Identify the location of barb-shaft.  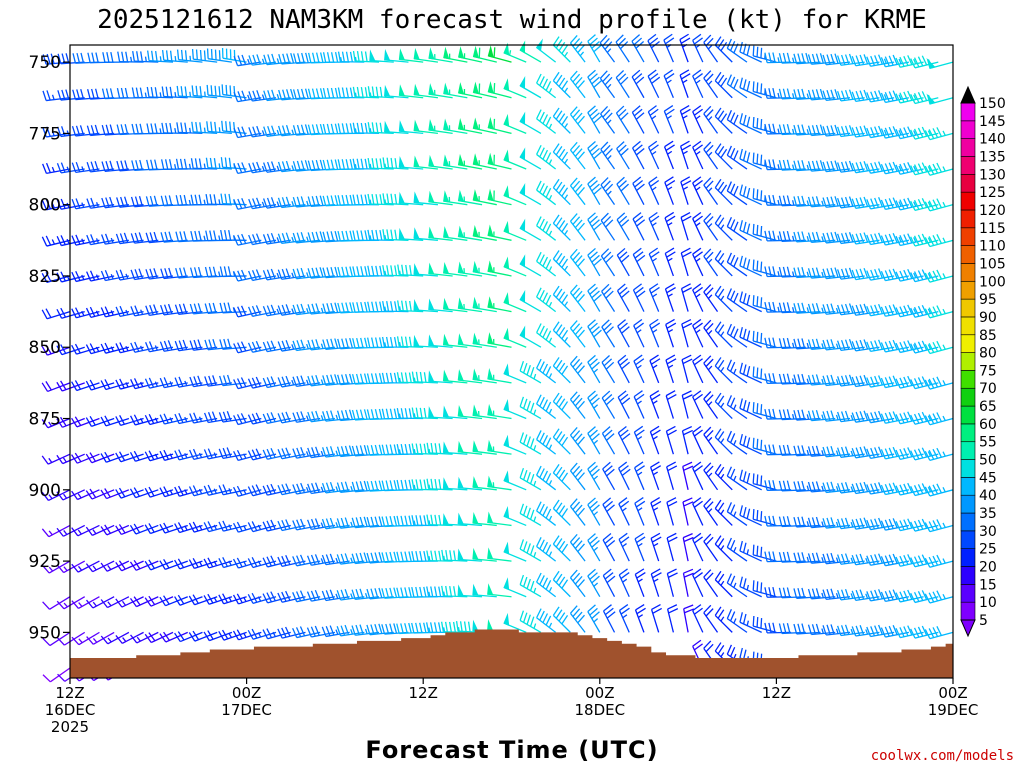
(249, 278).